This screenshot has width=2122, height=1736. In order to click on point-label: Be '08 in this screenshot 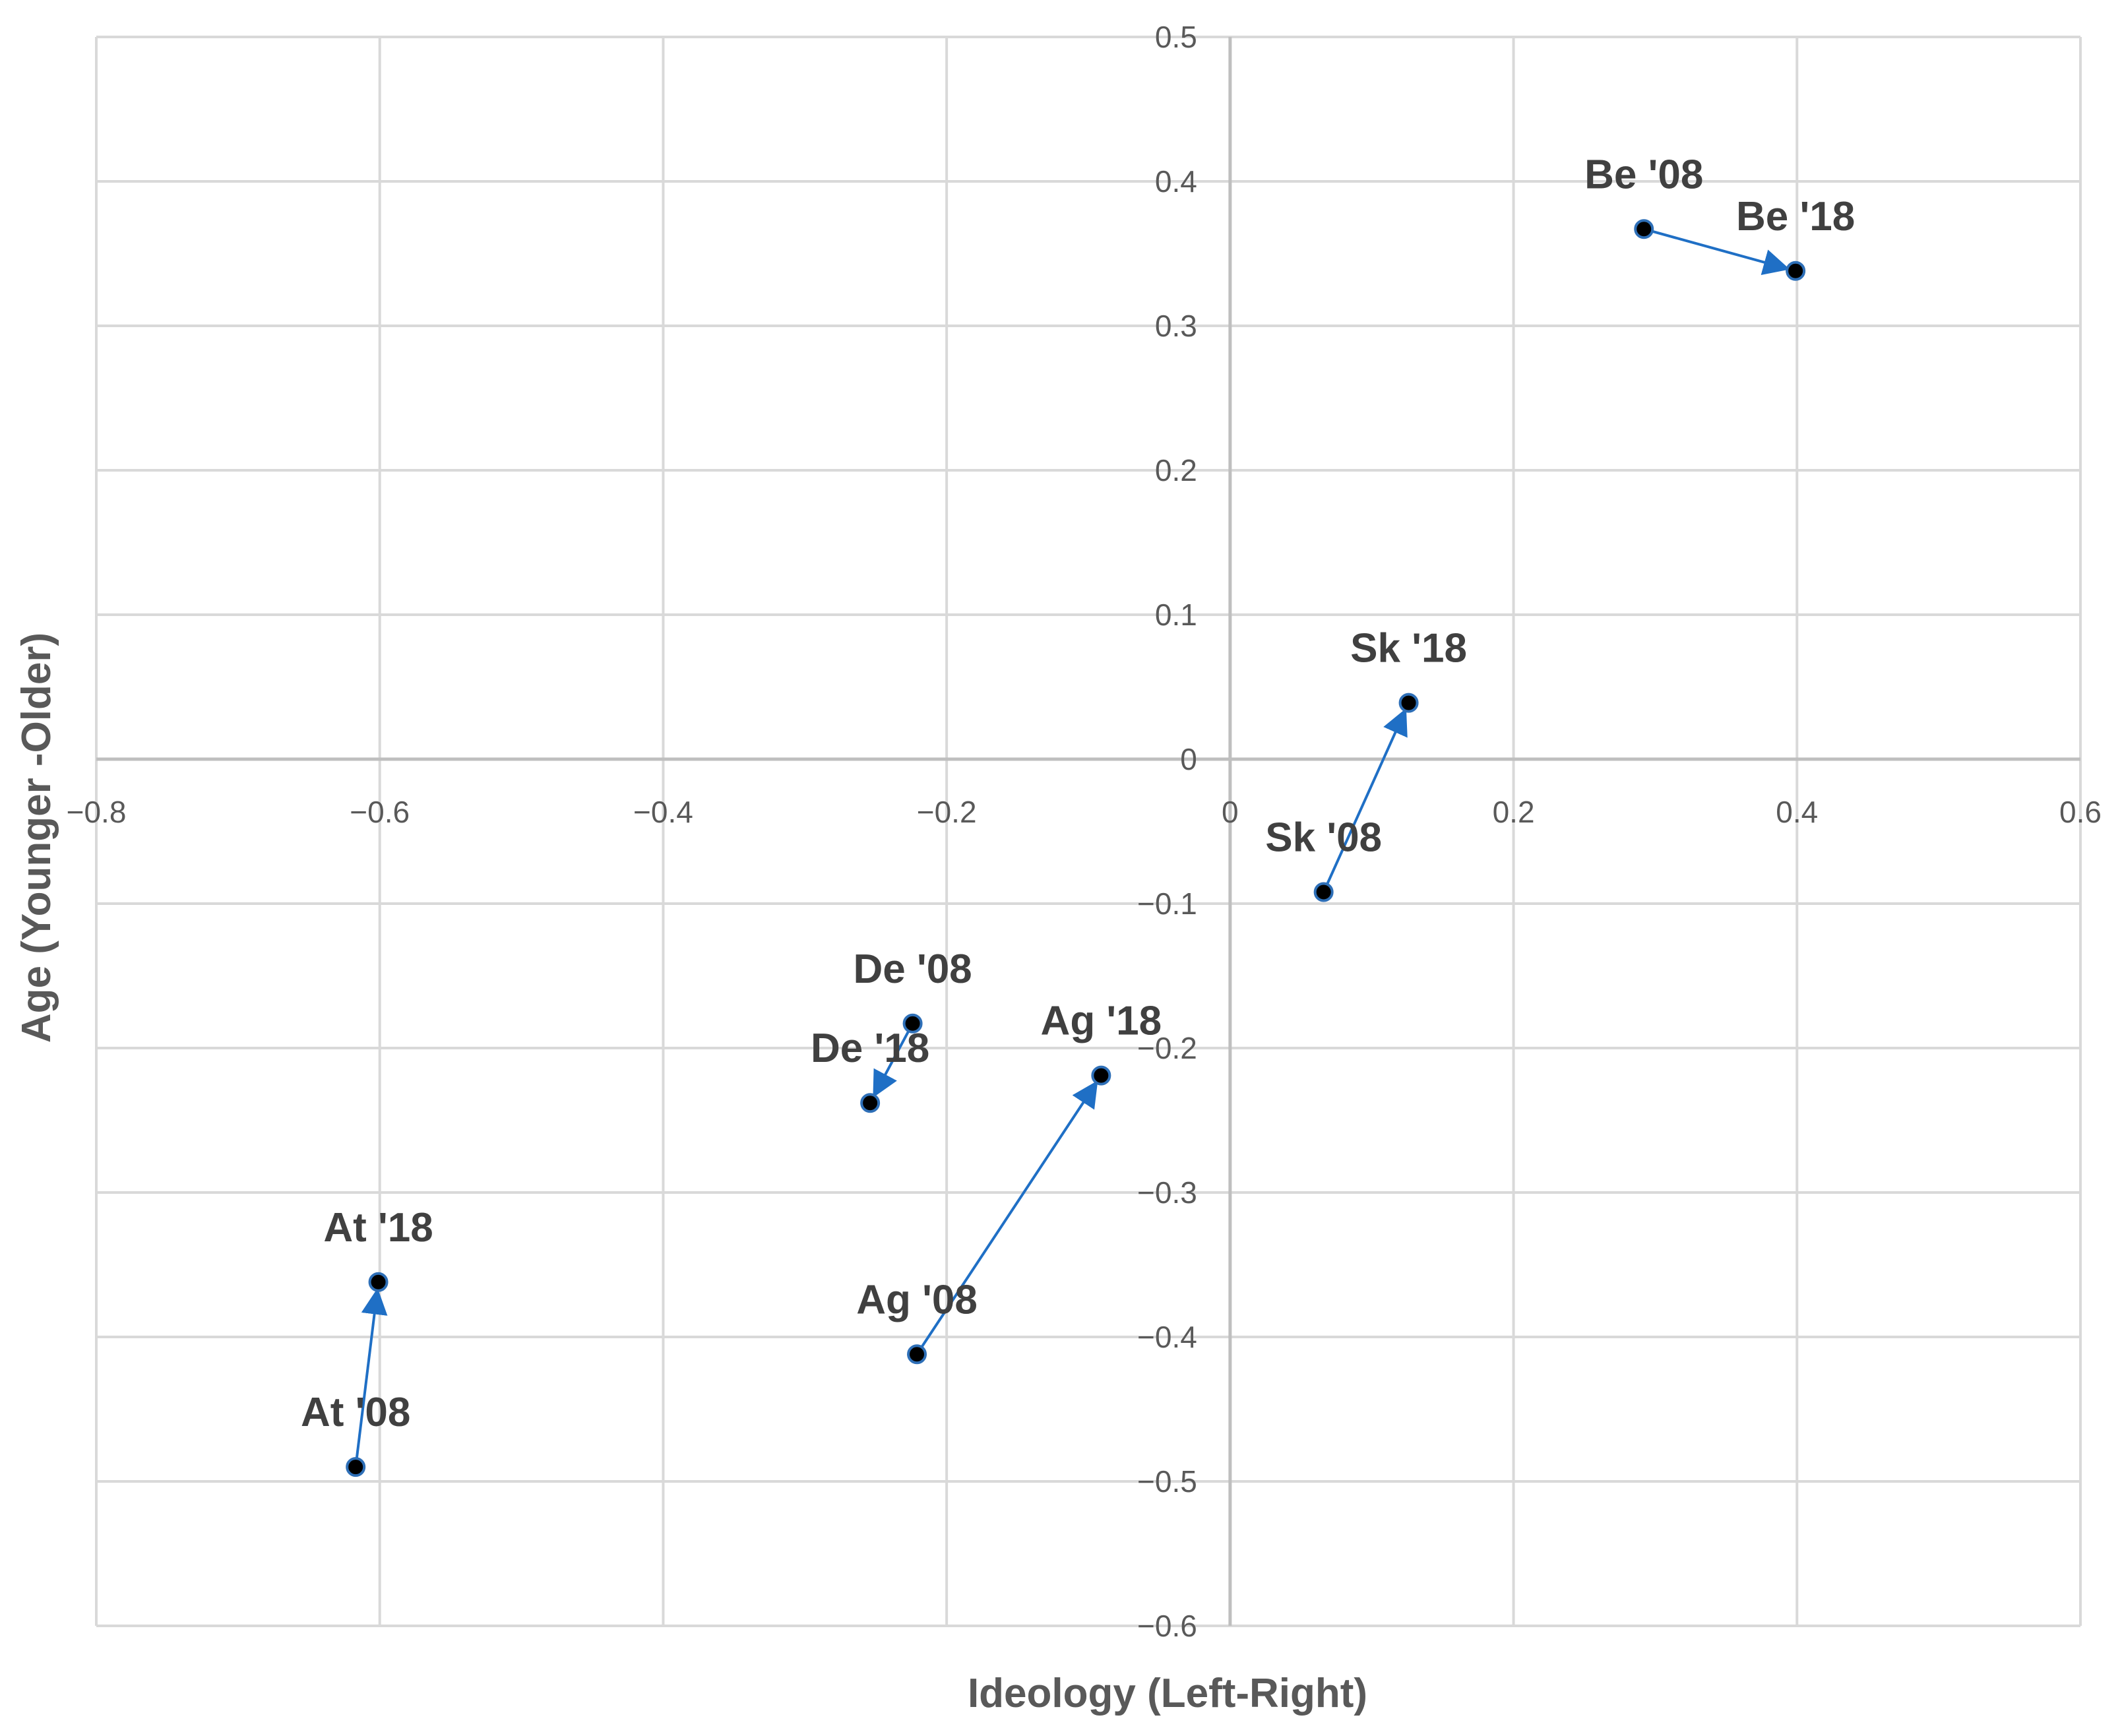, I will do `click(1643, 174)`.